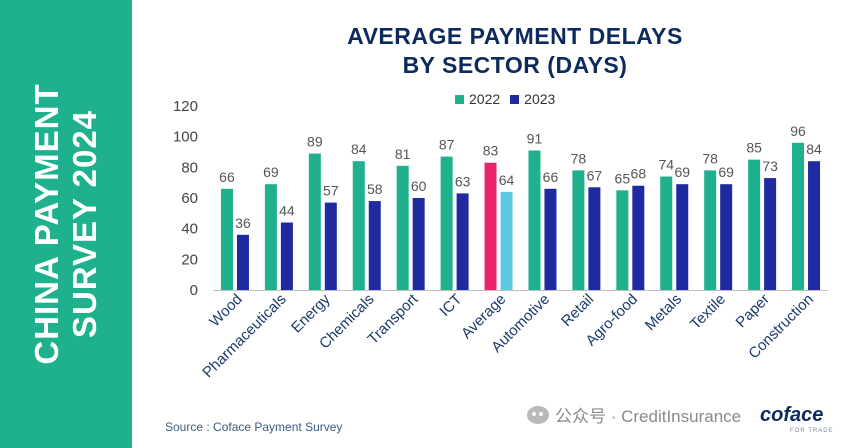  What do you see at coordinates (185, 106) in the screenshot?
I see `y-tick-label: 120` at bounding box center [185, 106].